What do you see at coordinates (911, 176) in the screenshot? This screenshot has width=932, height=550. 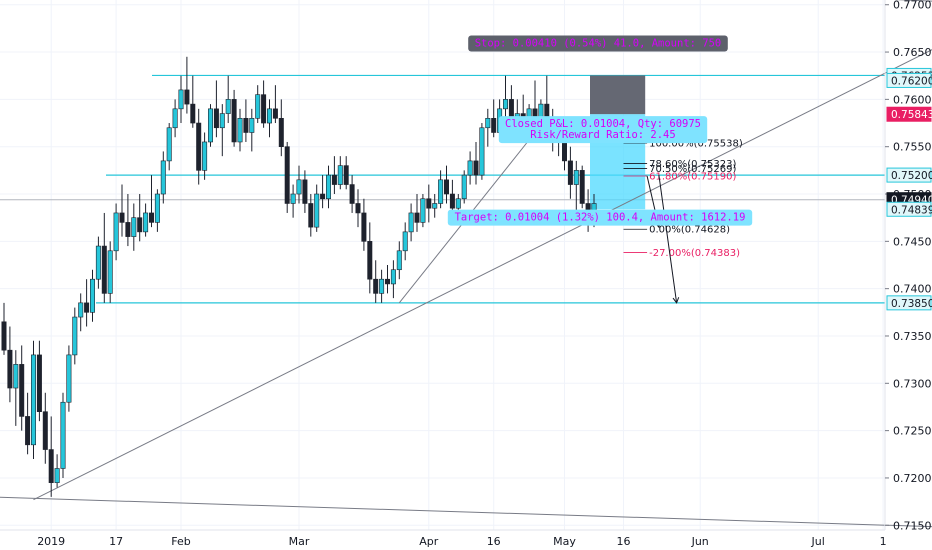 I see `price-badge-label: 0.75200` at bounding box center [911, 176].